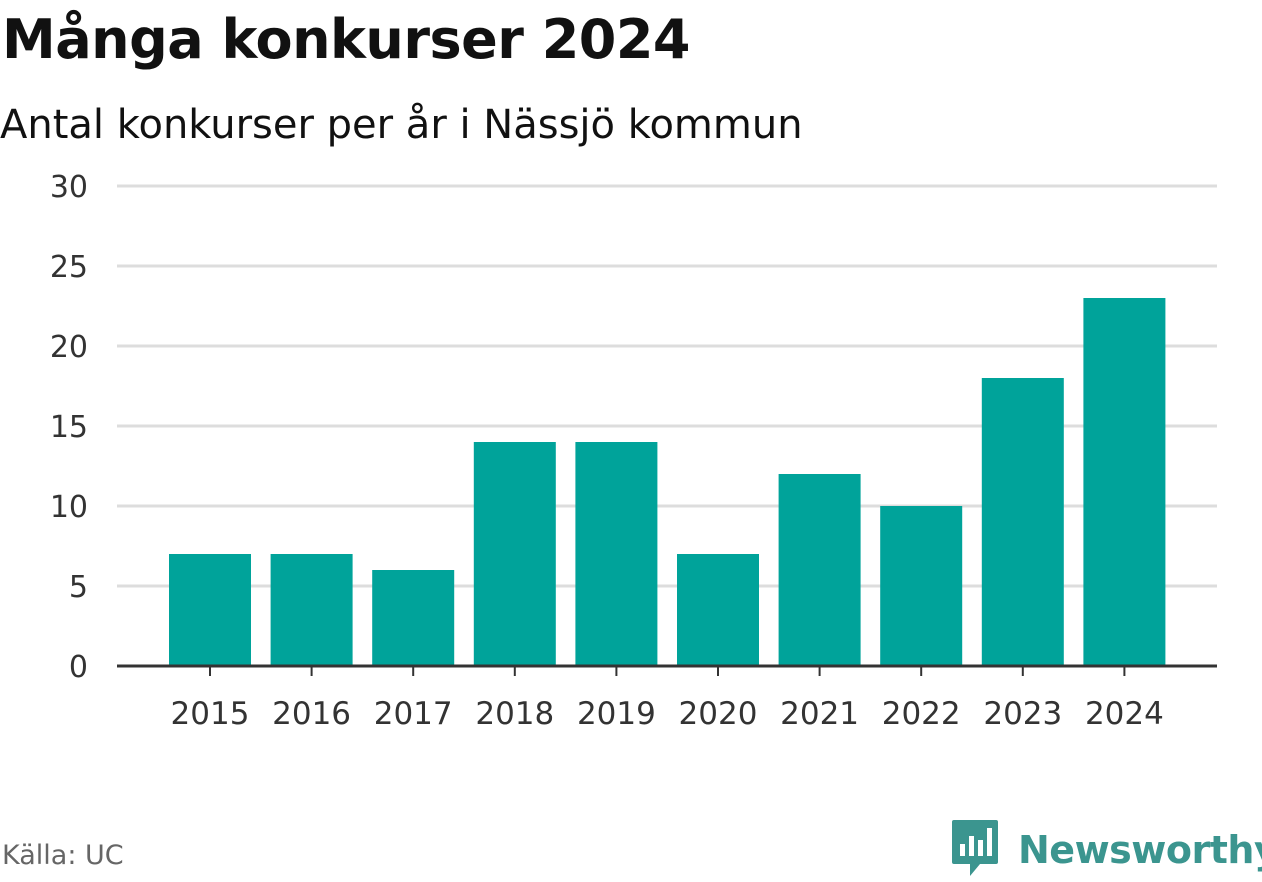  I want to click on y-tick-label: 10, so click(69, 507).